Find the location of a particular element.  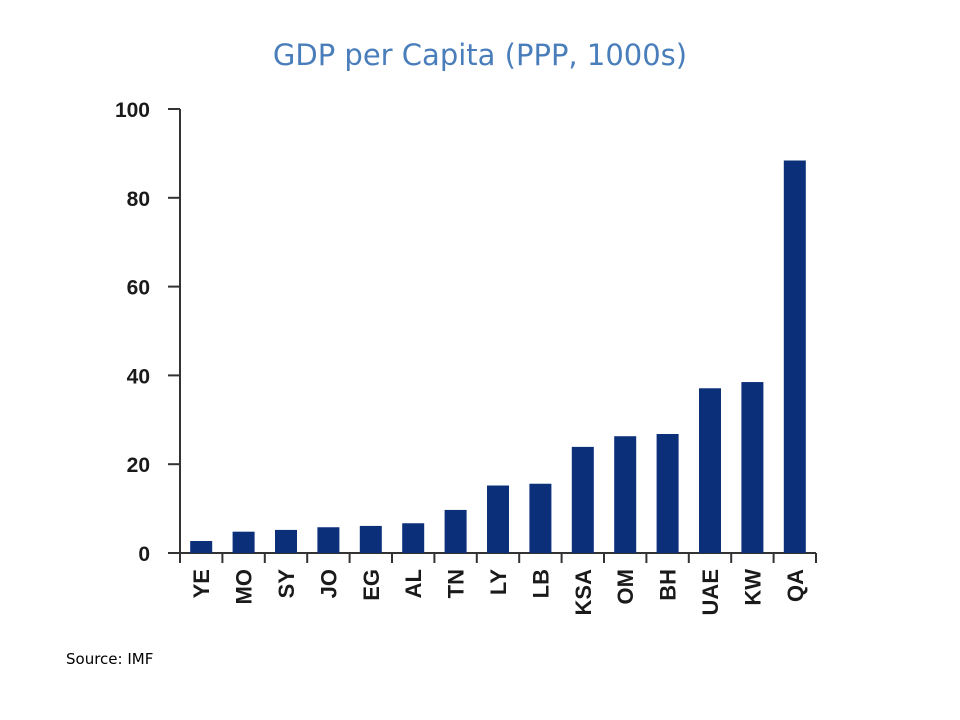

y-tick-label: 100 is located at coordinates (132, 110).